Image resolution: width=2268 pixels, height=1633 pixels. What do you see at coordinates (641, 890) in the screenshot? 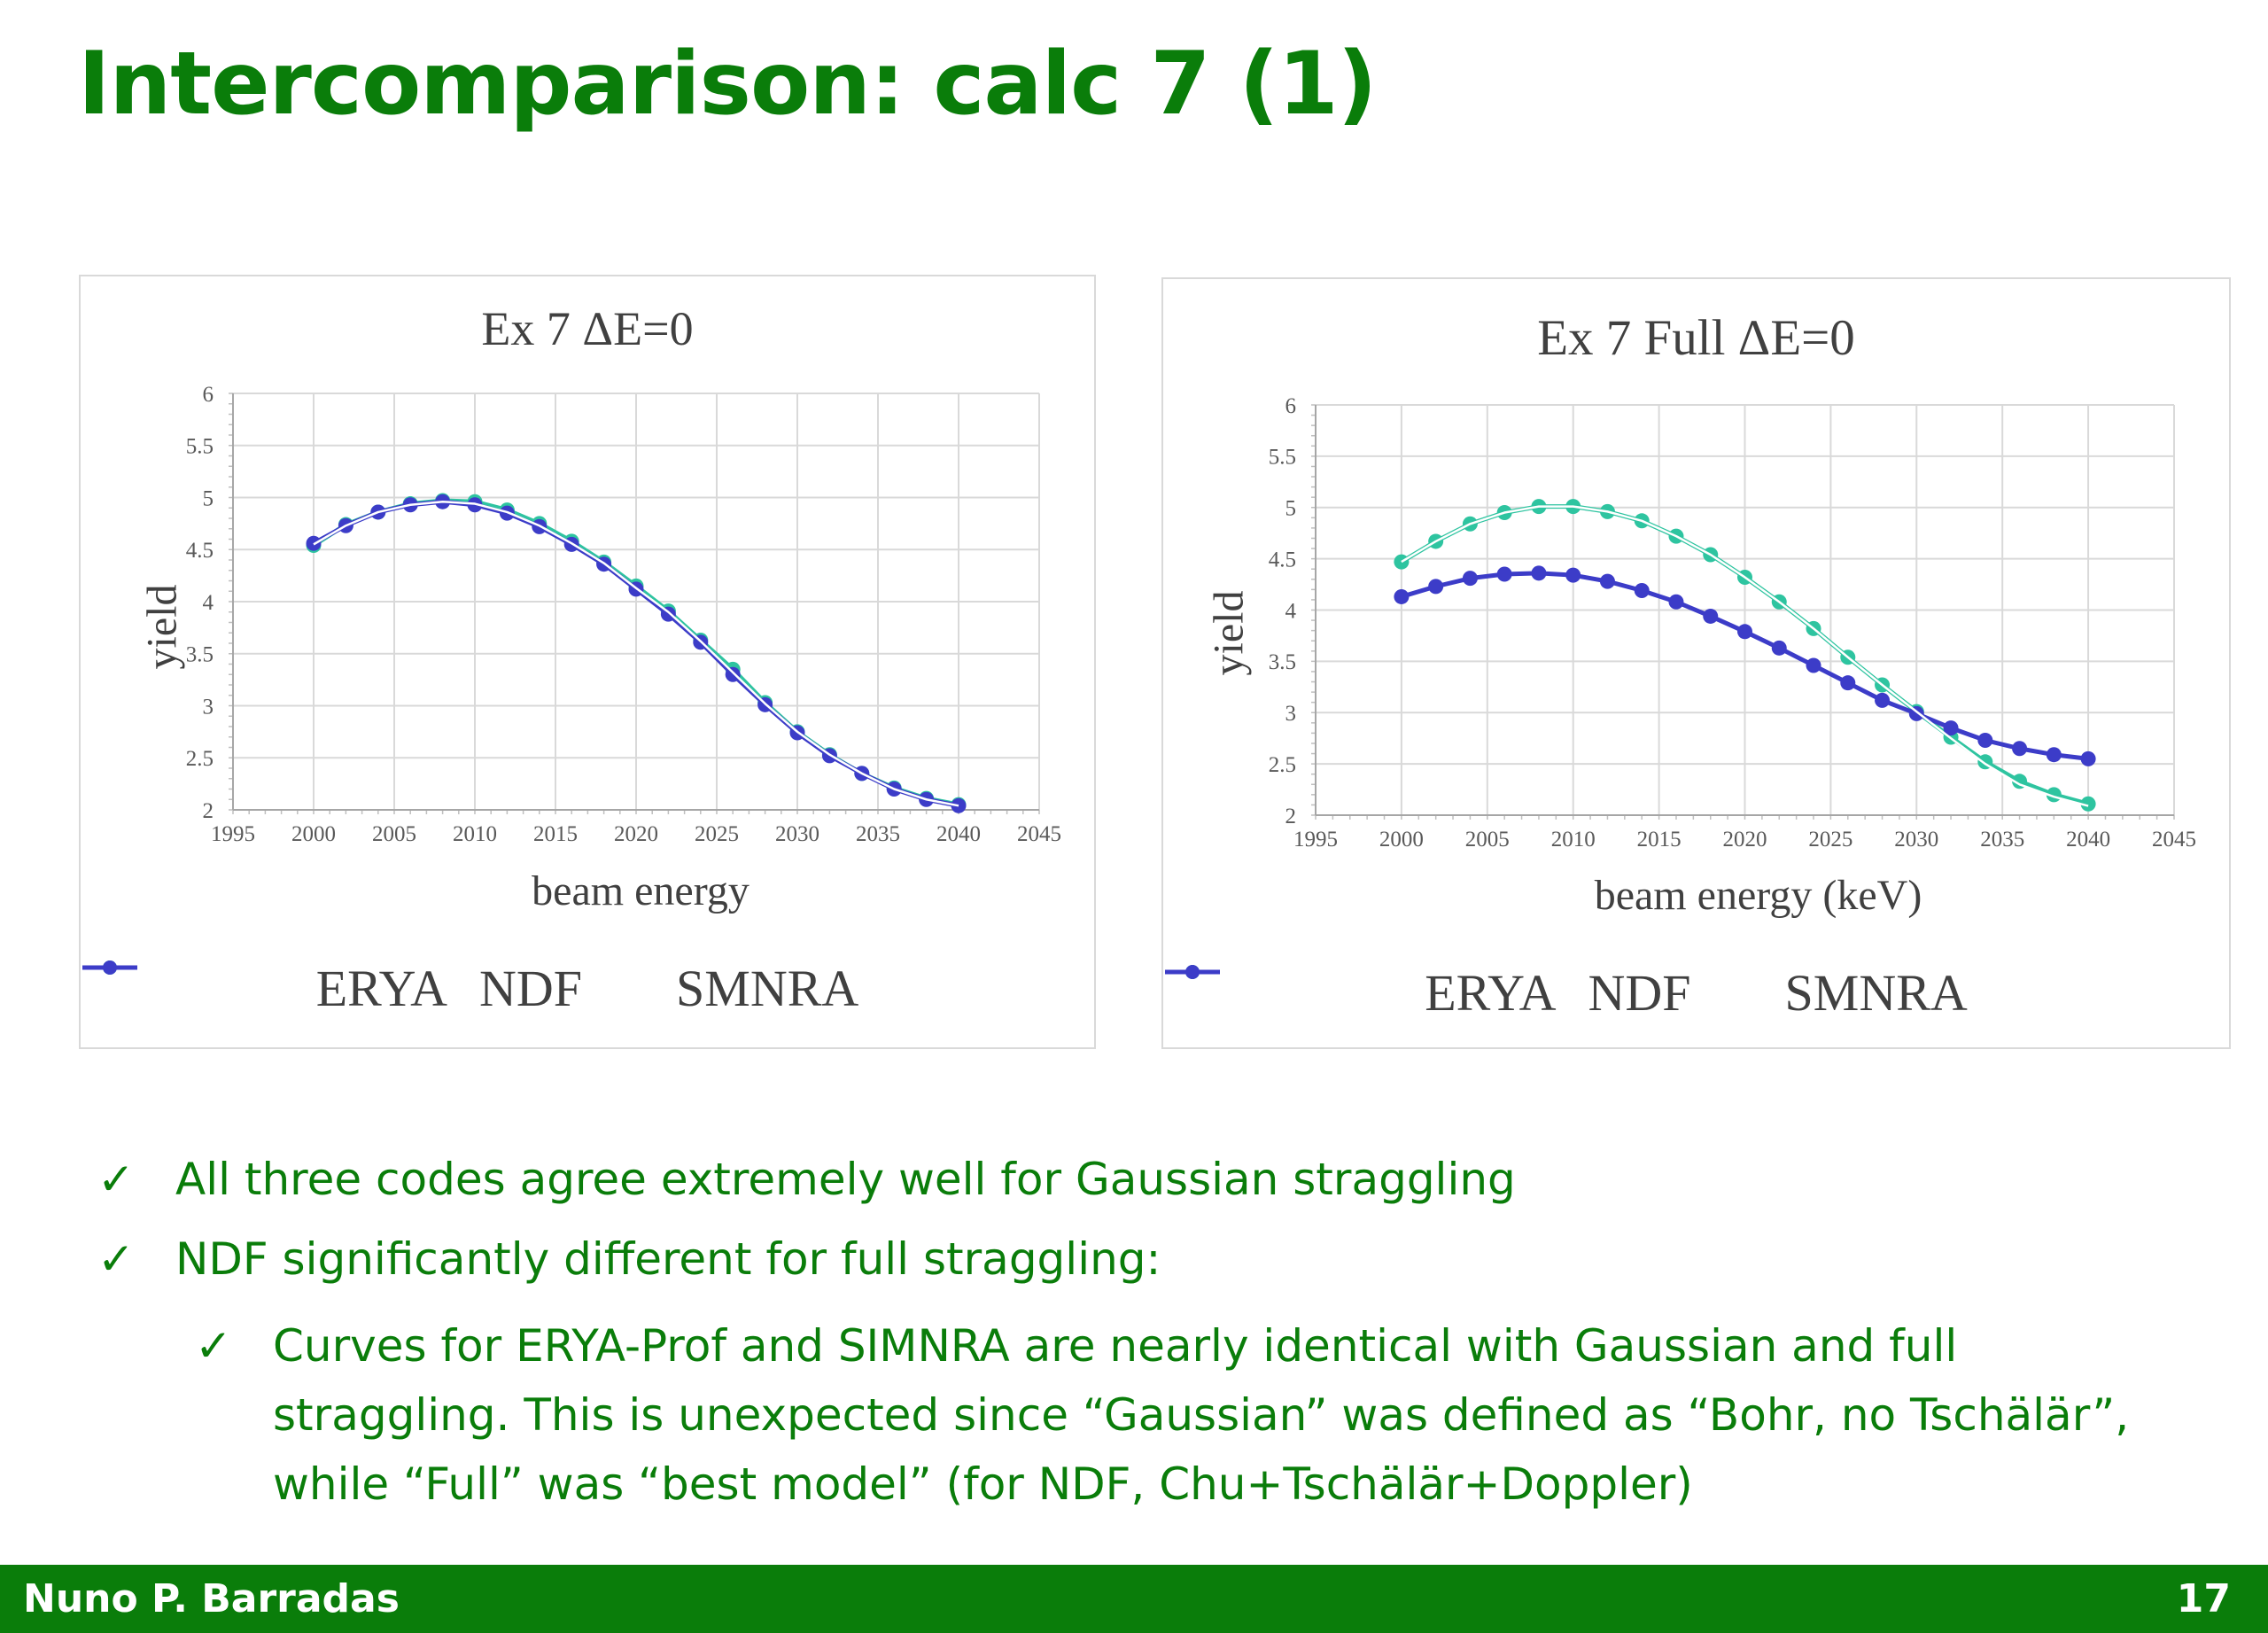
I see `x-axis-label: beam energy` at bounding box center [641, 890].